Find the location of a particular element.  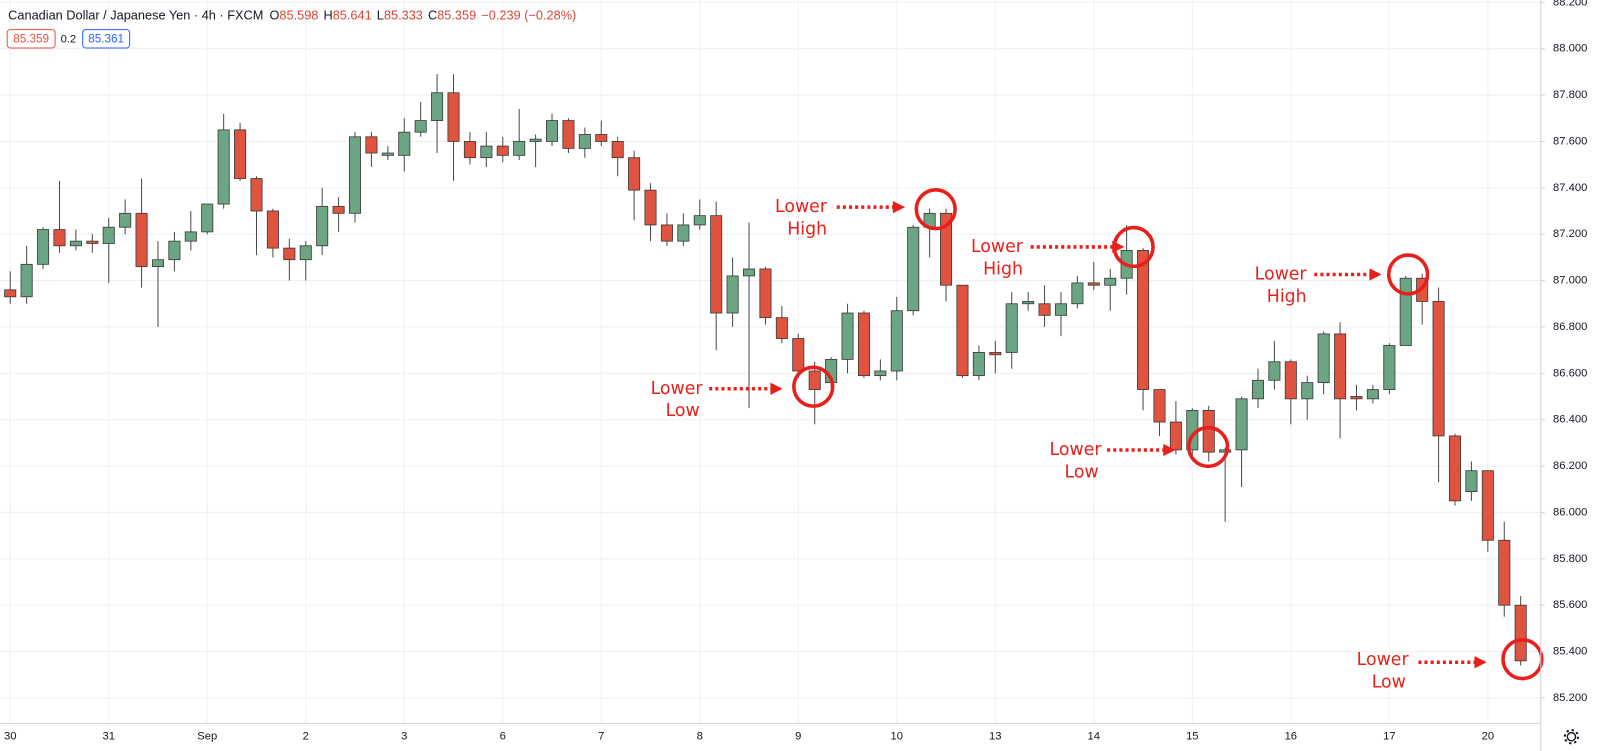

x-tick-label: 3 is located at coordinates (404, 737).